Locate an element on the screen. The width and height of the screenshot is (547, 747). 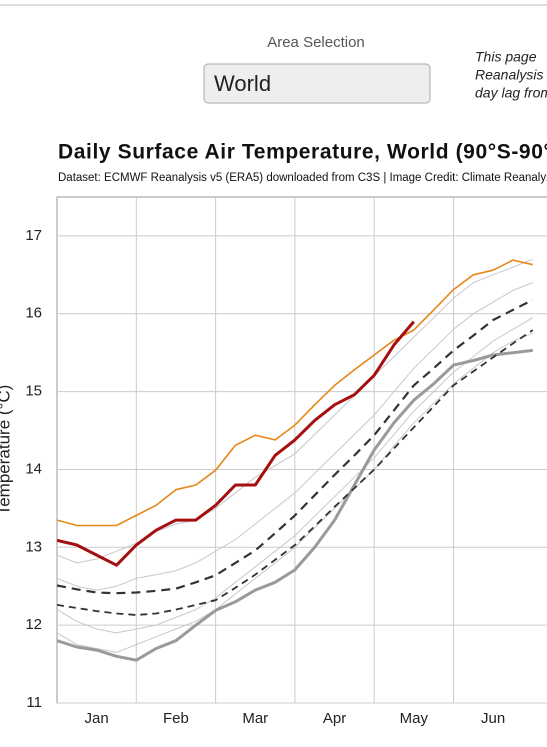
area-selection-label: Area Selection is located at coordinates (316, 42).